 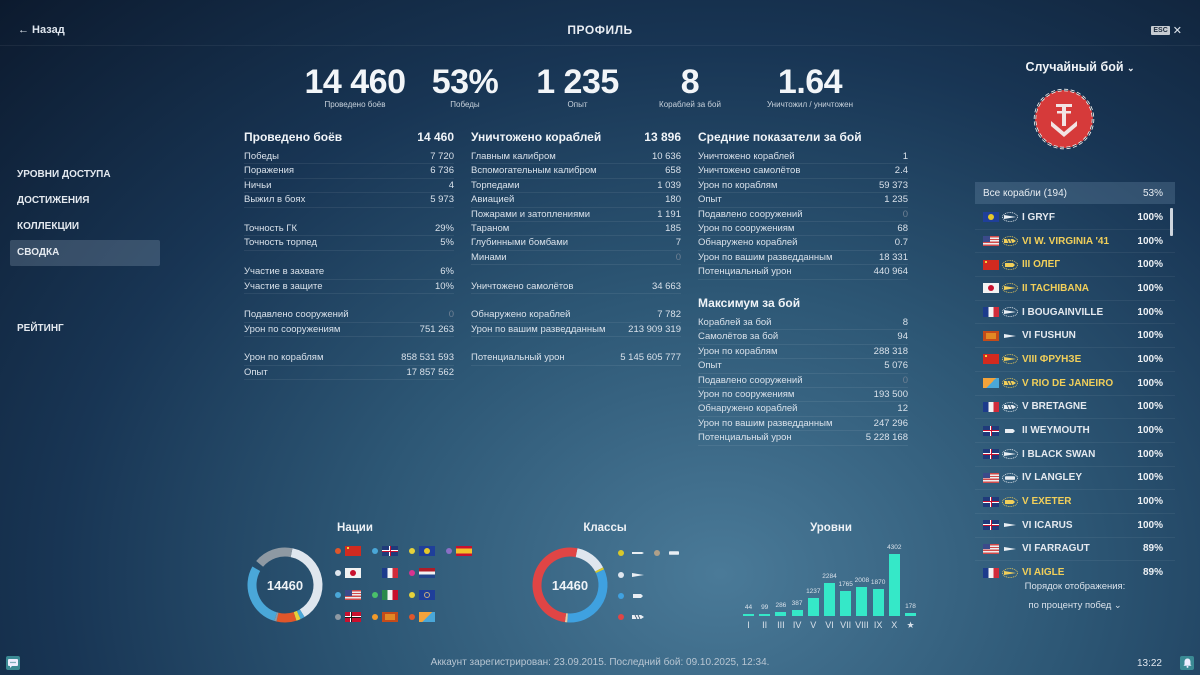 What do you see at coordinates (13, 663) in the screenshot?
I see `chat-button` at bounding box center [13, 663].